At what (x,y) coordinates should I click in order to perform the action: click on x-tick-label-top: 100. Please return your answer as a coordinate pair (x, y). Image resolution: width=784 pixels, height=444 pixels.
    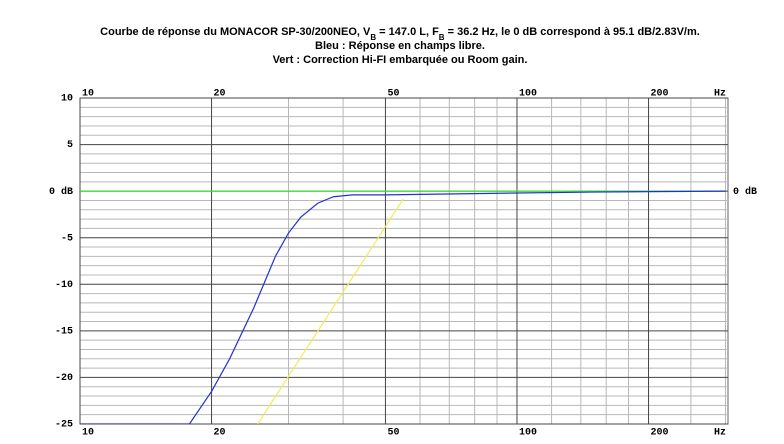
    Looking at the image, I should click on (528, 94).